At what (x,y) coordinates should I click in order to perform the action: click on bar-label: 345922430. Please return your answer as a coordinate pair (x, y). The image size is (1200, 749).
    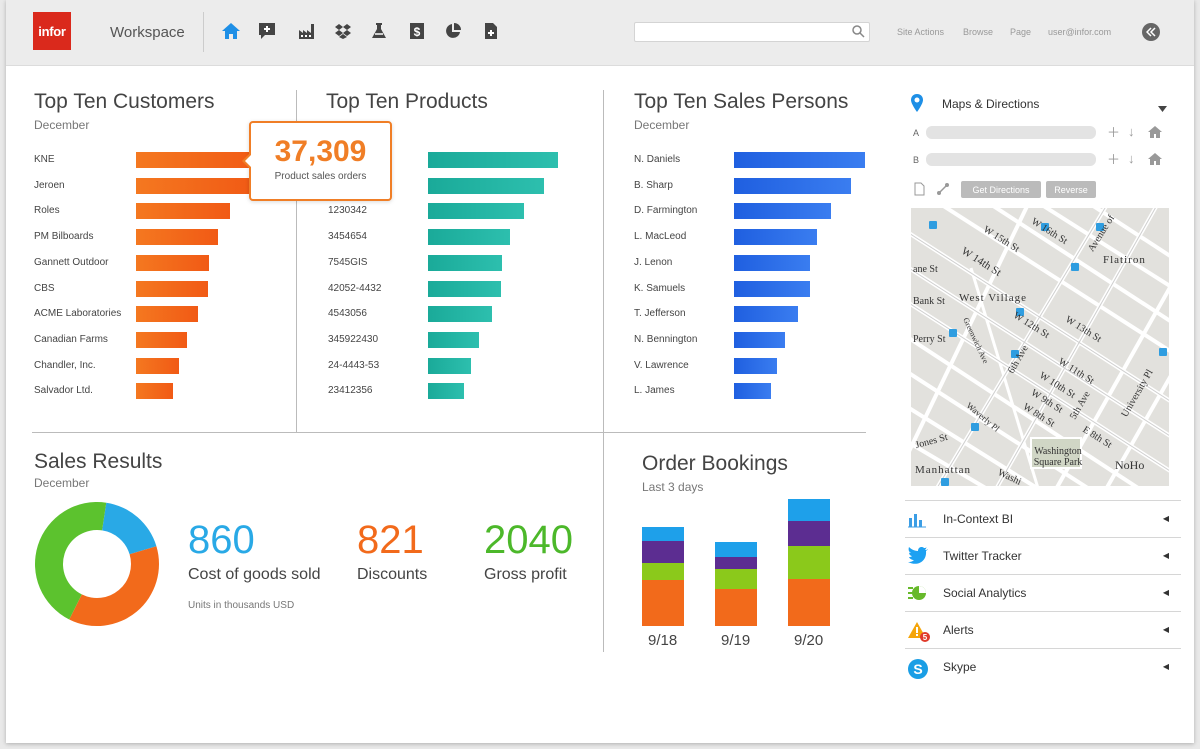
    Looking at the image, I should click on (353, 339).